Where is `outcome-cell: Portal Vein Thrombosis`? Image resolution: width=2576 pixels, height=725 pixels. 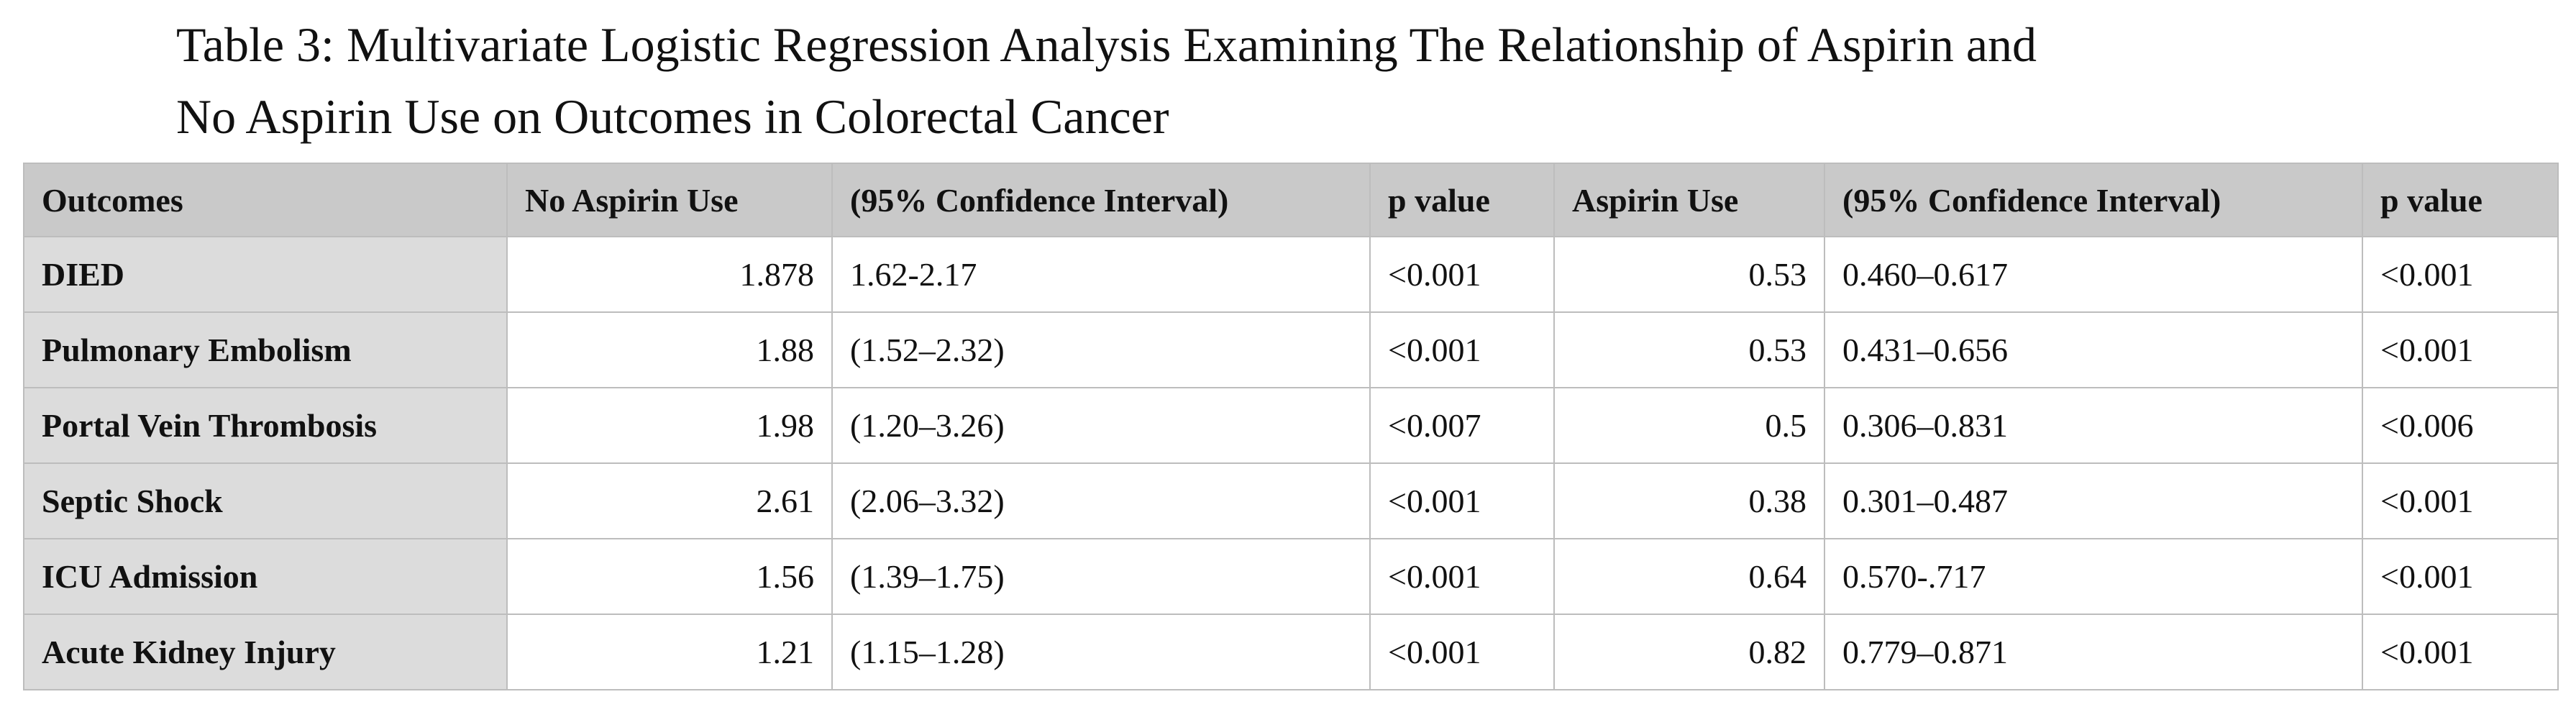 outcome-cell: Portal Vein Thrombosis is located at coordinates (265, 425).